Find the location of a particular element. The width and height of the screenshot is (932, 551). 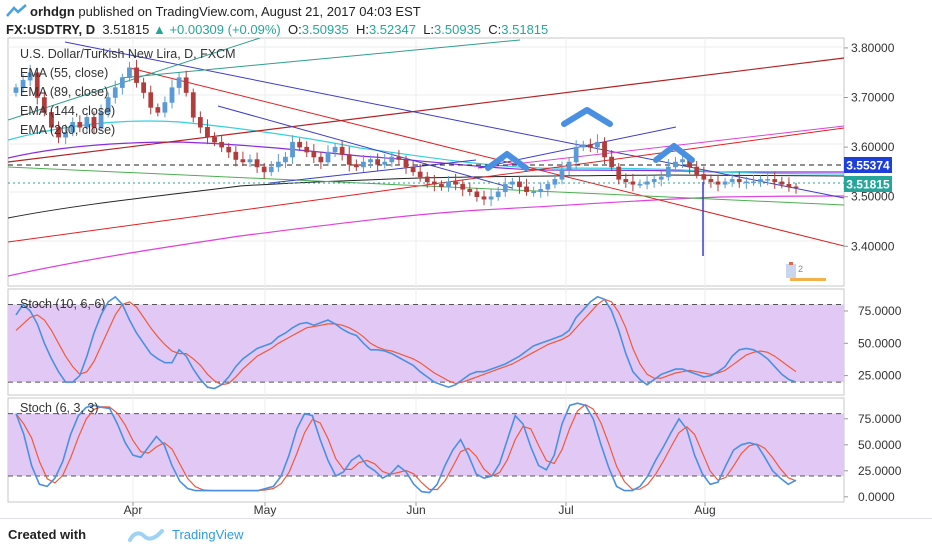

stoch1-axis: 75.0000 50.0000 25.0000 is located at coordinates (873, 343).